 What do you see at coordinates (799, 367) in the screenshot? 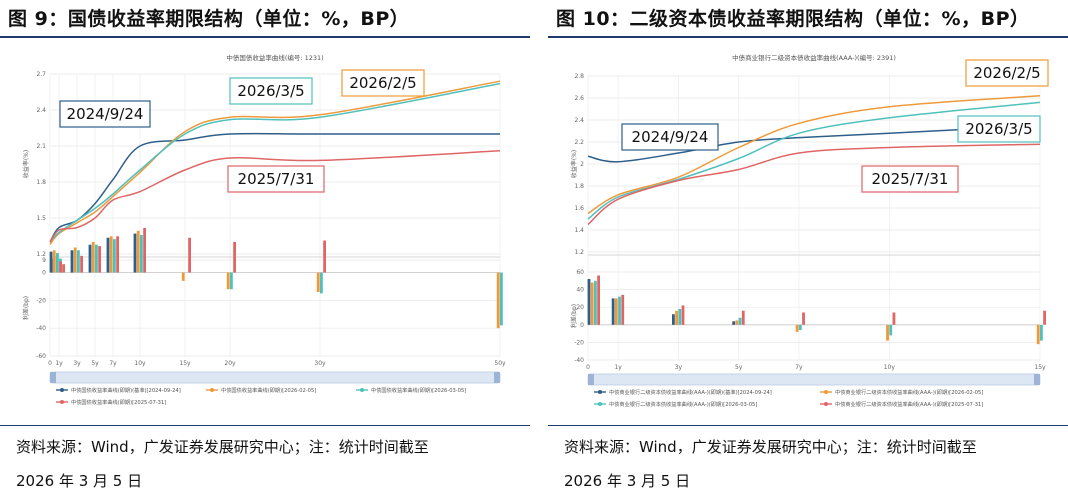
I see `x-tick-label: 7y` at bounding box center [799, 367].